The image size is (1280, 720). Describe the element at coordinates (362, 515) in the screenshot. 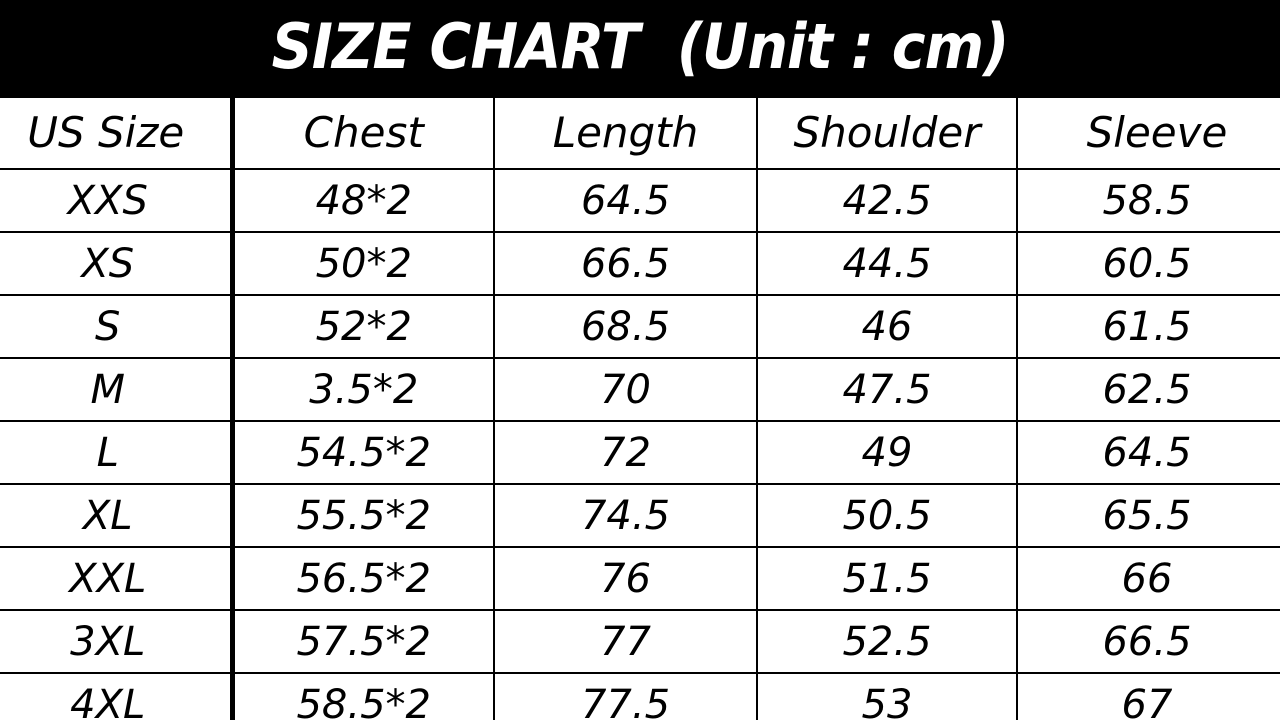

I see `cell-chest: 55.5*2` at that location.